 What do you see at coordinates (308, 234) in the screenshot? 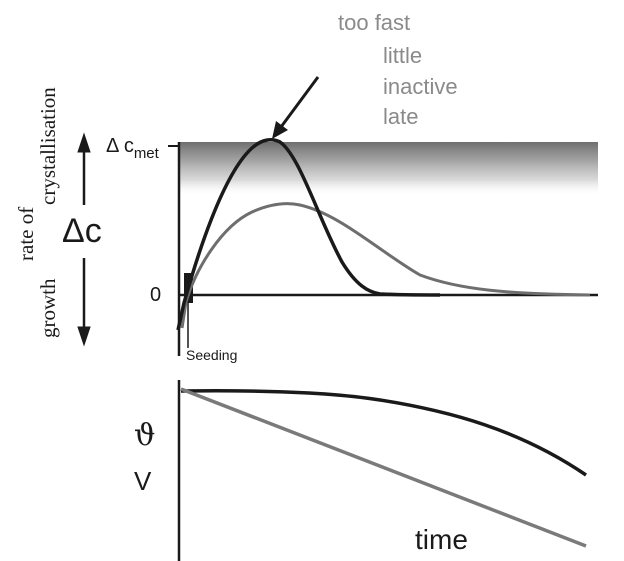
I see `fast-supersaturation-curve` at bounding box center [308, 234].